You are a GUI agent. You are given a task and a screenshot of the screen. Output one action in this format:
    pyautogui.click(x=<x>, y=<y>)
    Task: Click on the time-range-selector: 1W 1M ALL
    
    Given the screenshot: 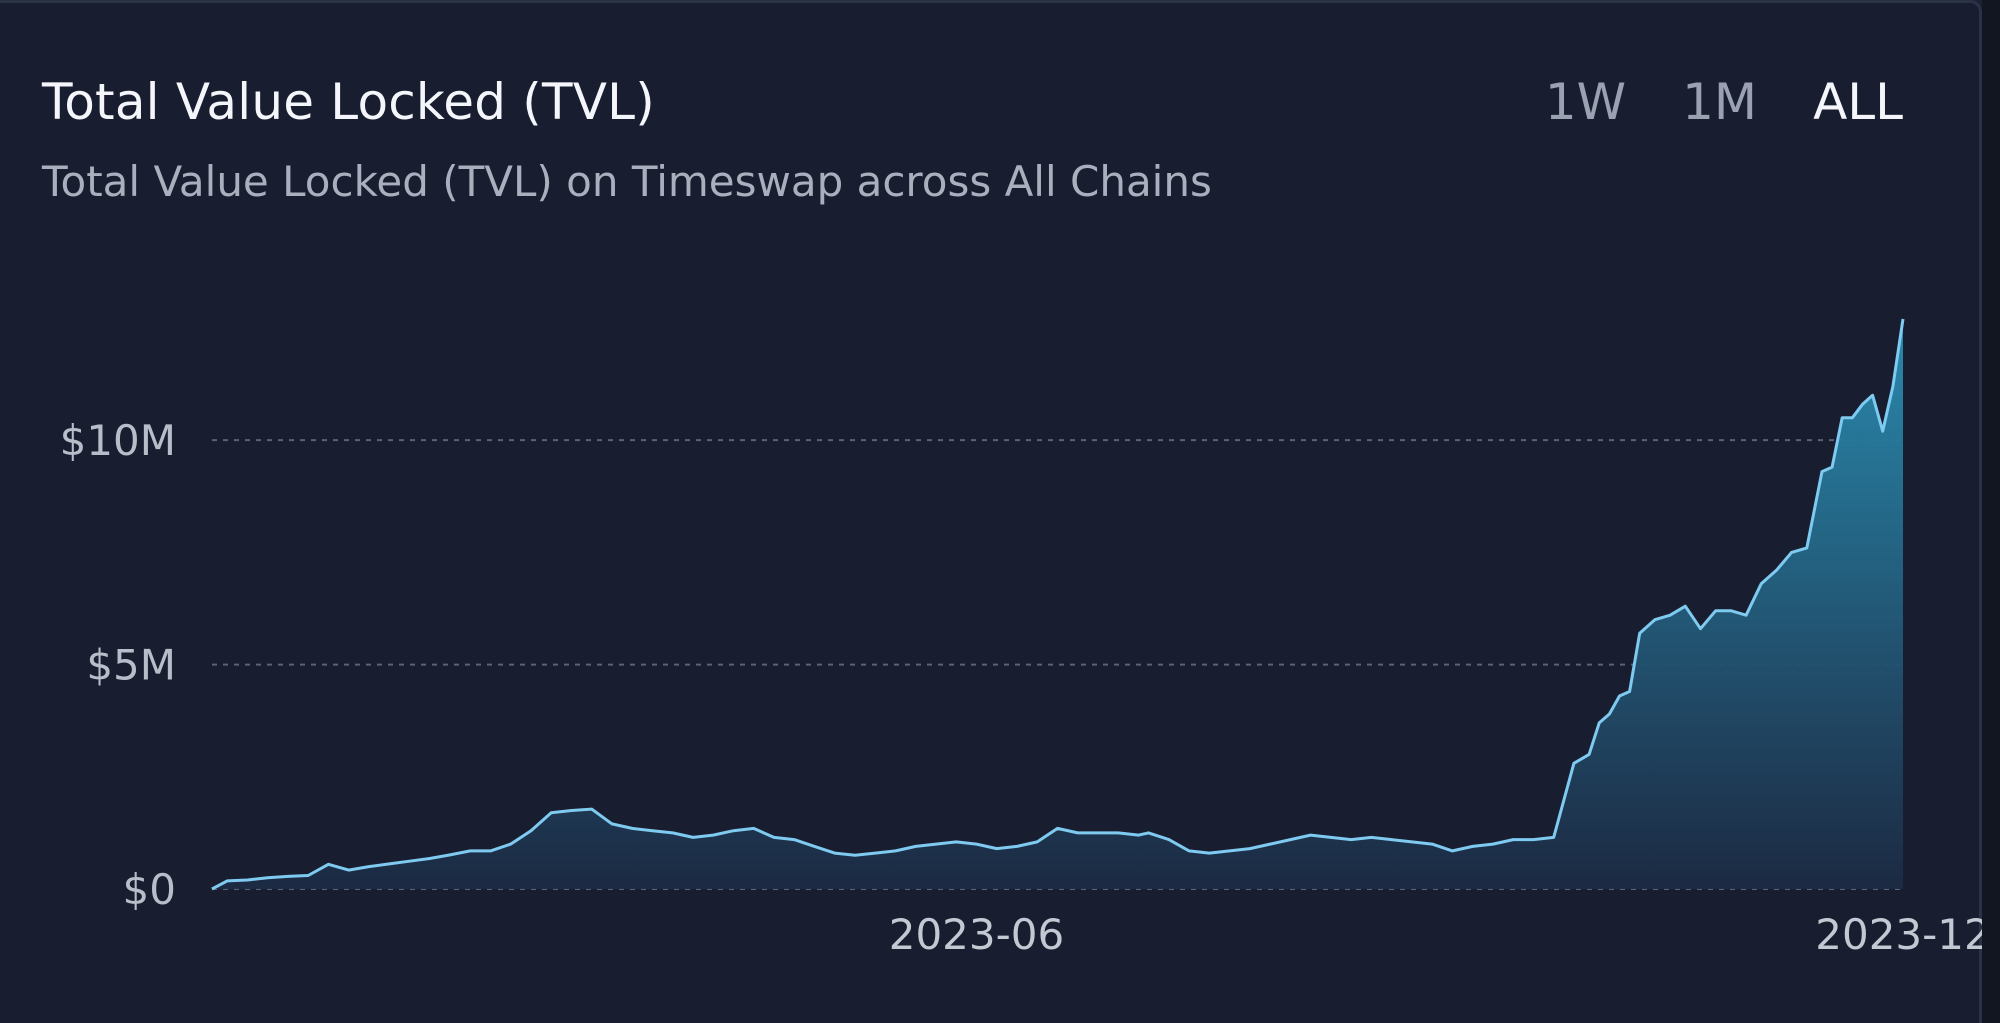 What is the action you would take?
    pyautogui.click(x=1724, y=102)
    